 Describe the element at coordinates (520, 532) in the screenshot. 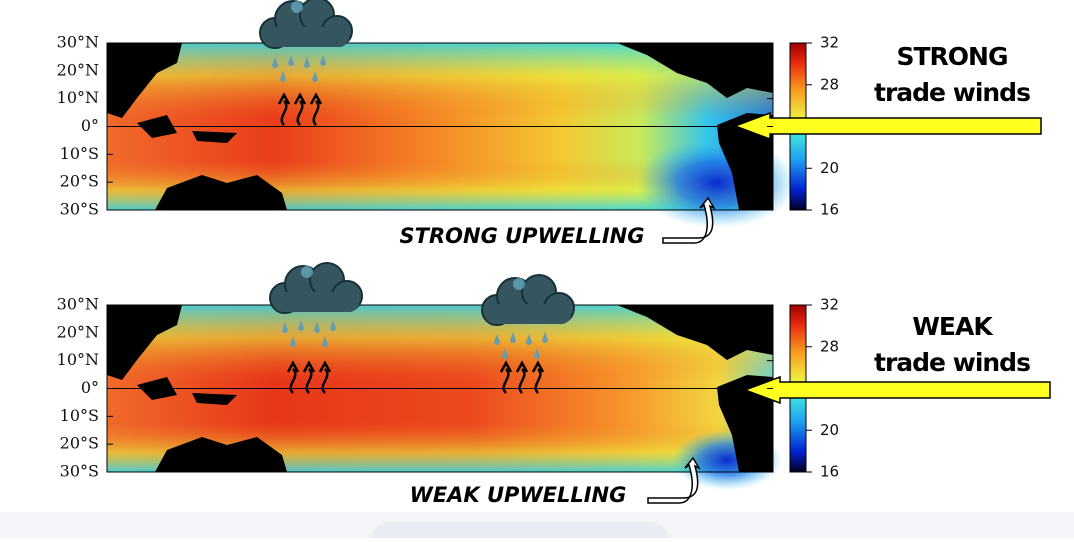

I see `footer-pill` at that location.